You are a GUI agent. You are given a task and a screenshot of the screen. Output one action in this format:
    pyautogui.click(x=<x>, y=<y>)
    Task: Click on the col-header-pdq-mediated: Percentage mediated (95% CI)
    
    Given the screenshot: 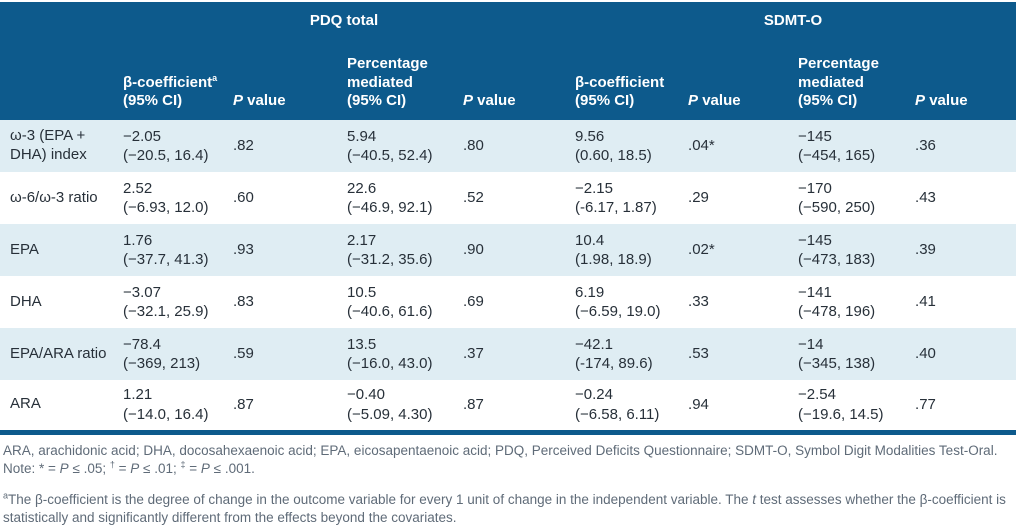 What is the action you would take?
    pyautogui.click(x=400, y=77)
    